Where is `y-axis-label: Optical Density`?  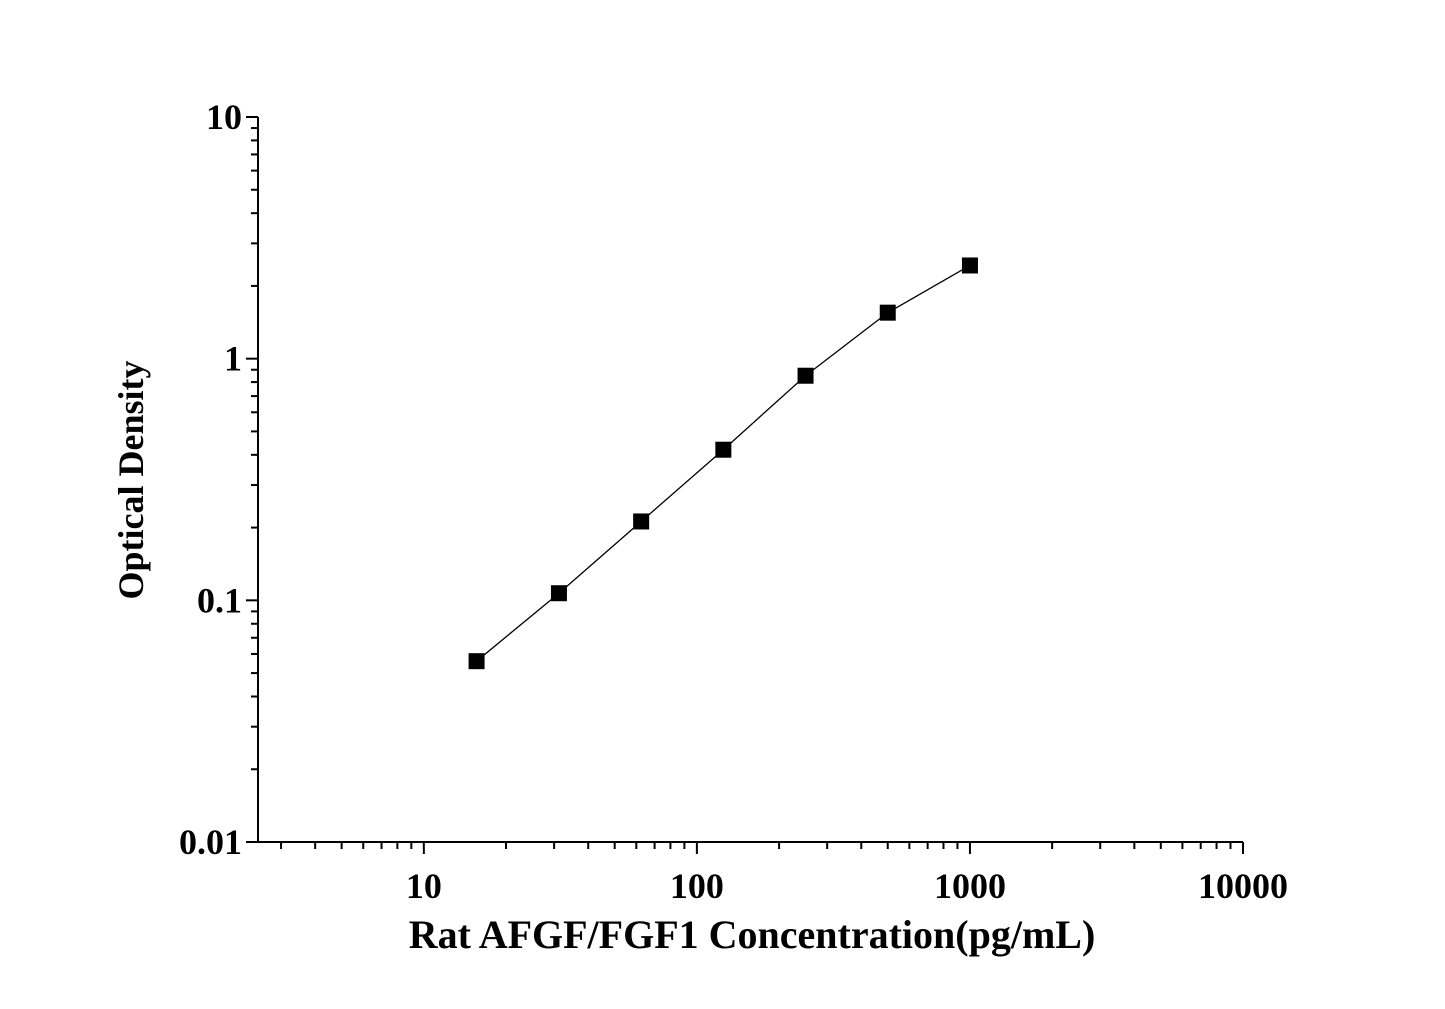
y-axis-label: Optical Density is located at coordinates (131, 480).